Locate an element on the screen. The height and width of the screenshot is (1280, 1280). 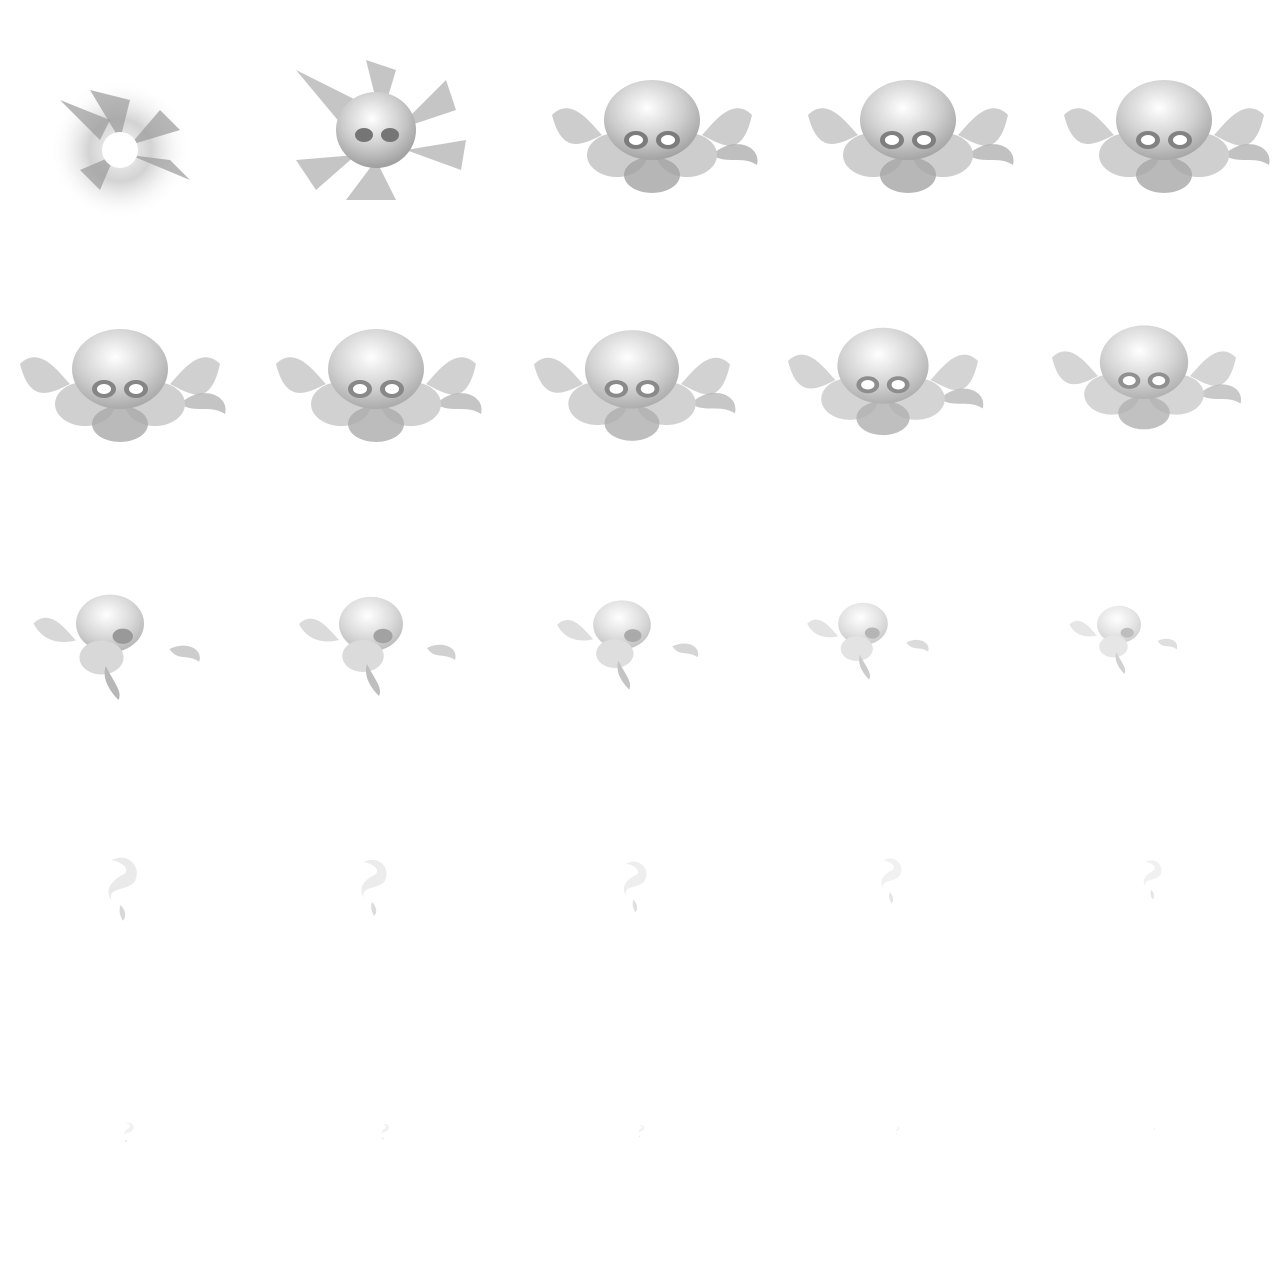
sprite-frame-24-graphic is located at coordinates (897, 1130).